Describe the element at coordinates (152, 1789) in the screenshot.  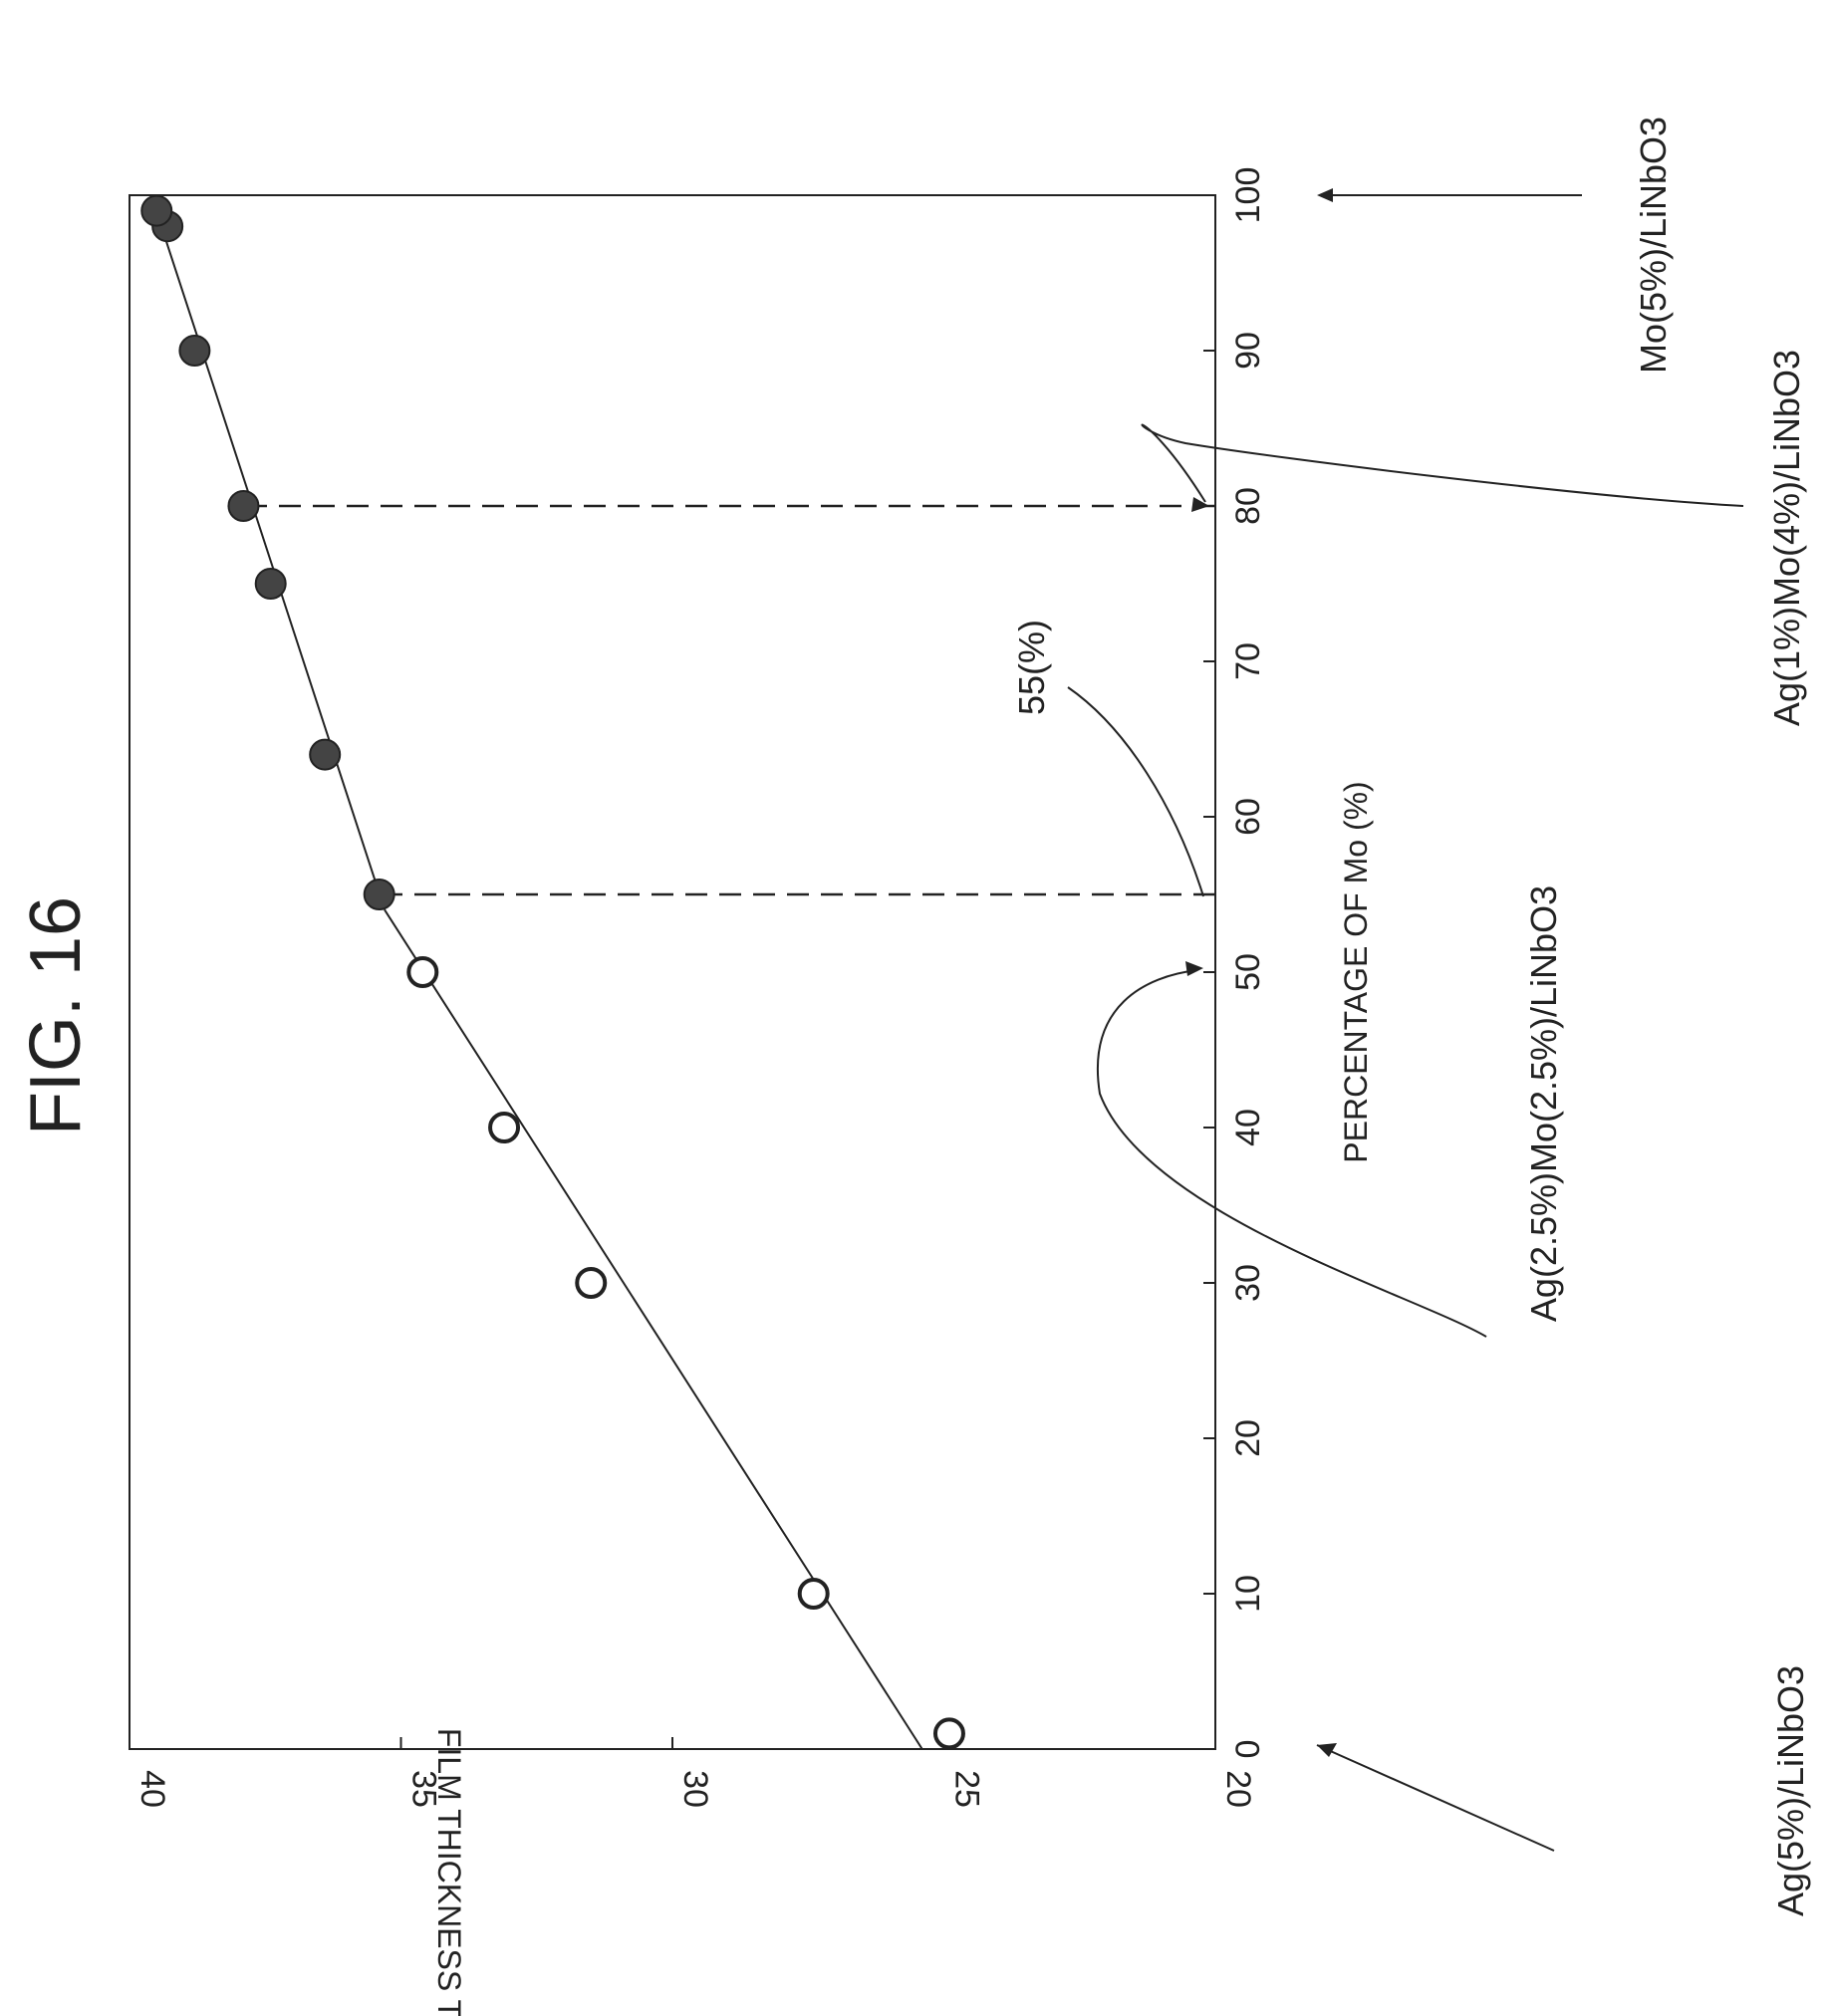
I see `y-tick-label: 40` at that location.